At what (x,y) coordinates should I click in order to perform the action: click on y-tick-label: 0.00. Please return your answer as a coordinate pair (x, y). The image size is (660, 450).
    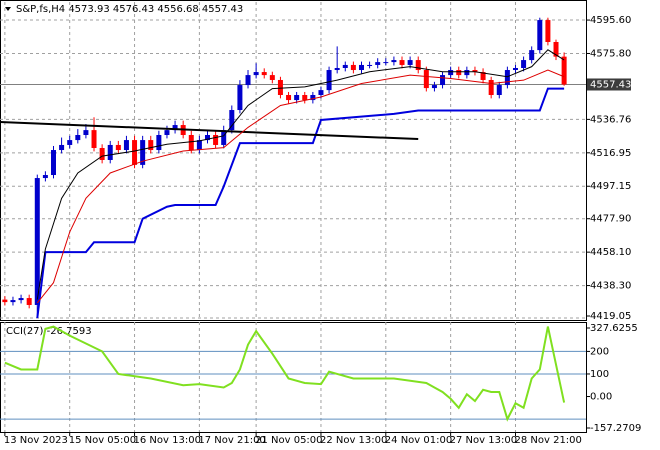
    Looking at the image, I should click on (601, 397).